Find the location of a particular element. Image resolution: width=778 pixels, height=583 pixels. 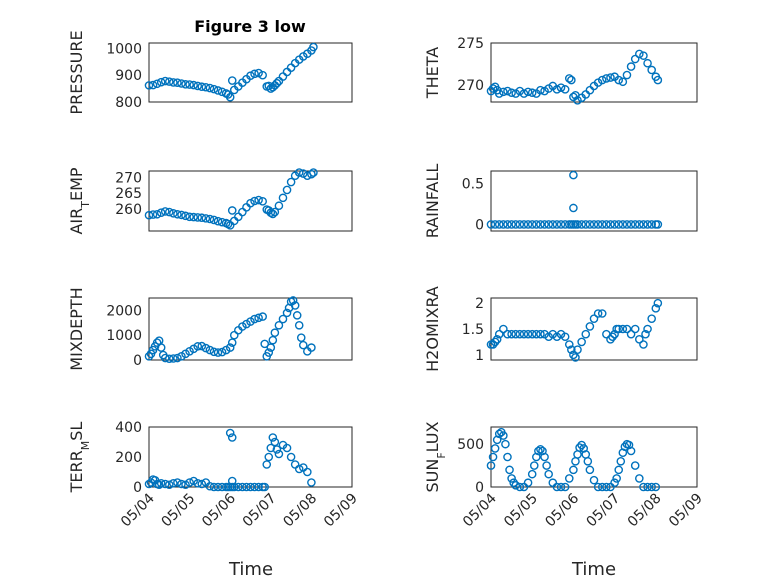

subplot-mixdepth: 0 1000 2000 MIXDEPTH is located at coordinates (210, 329).